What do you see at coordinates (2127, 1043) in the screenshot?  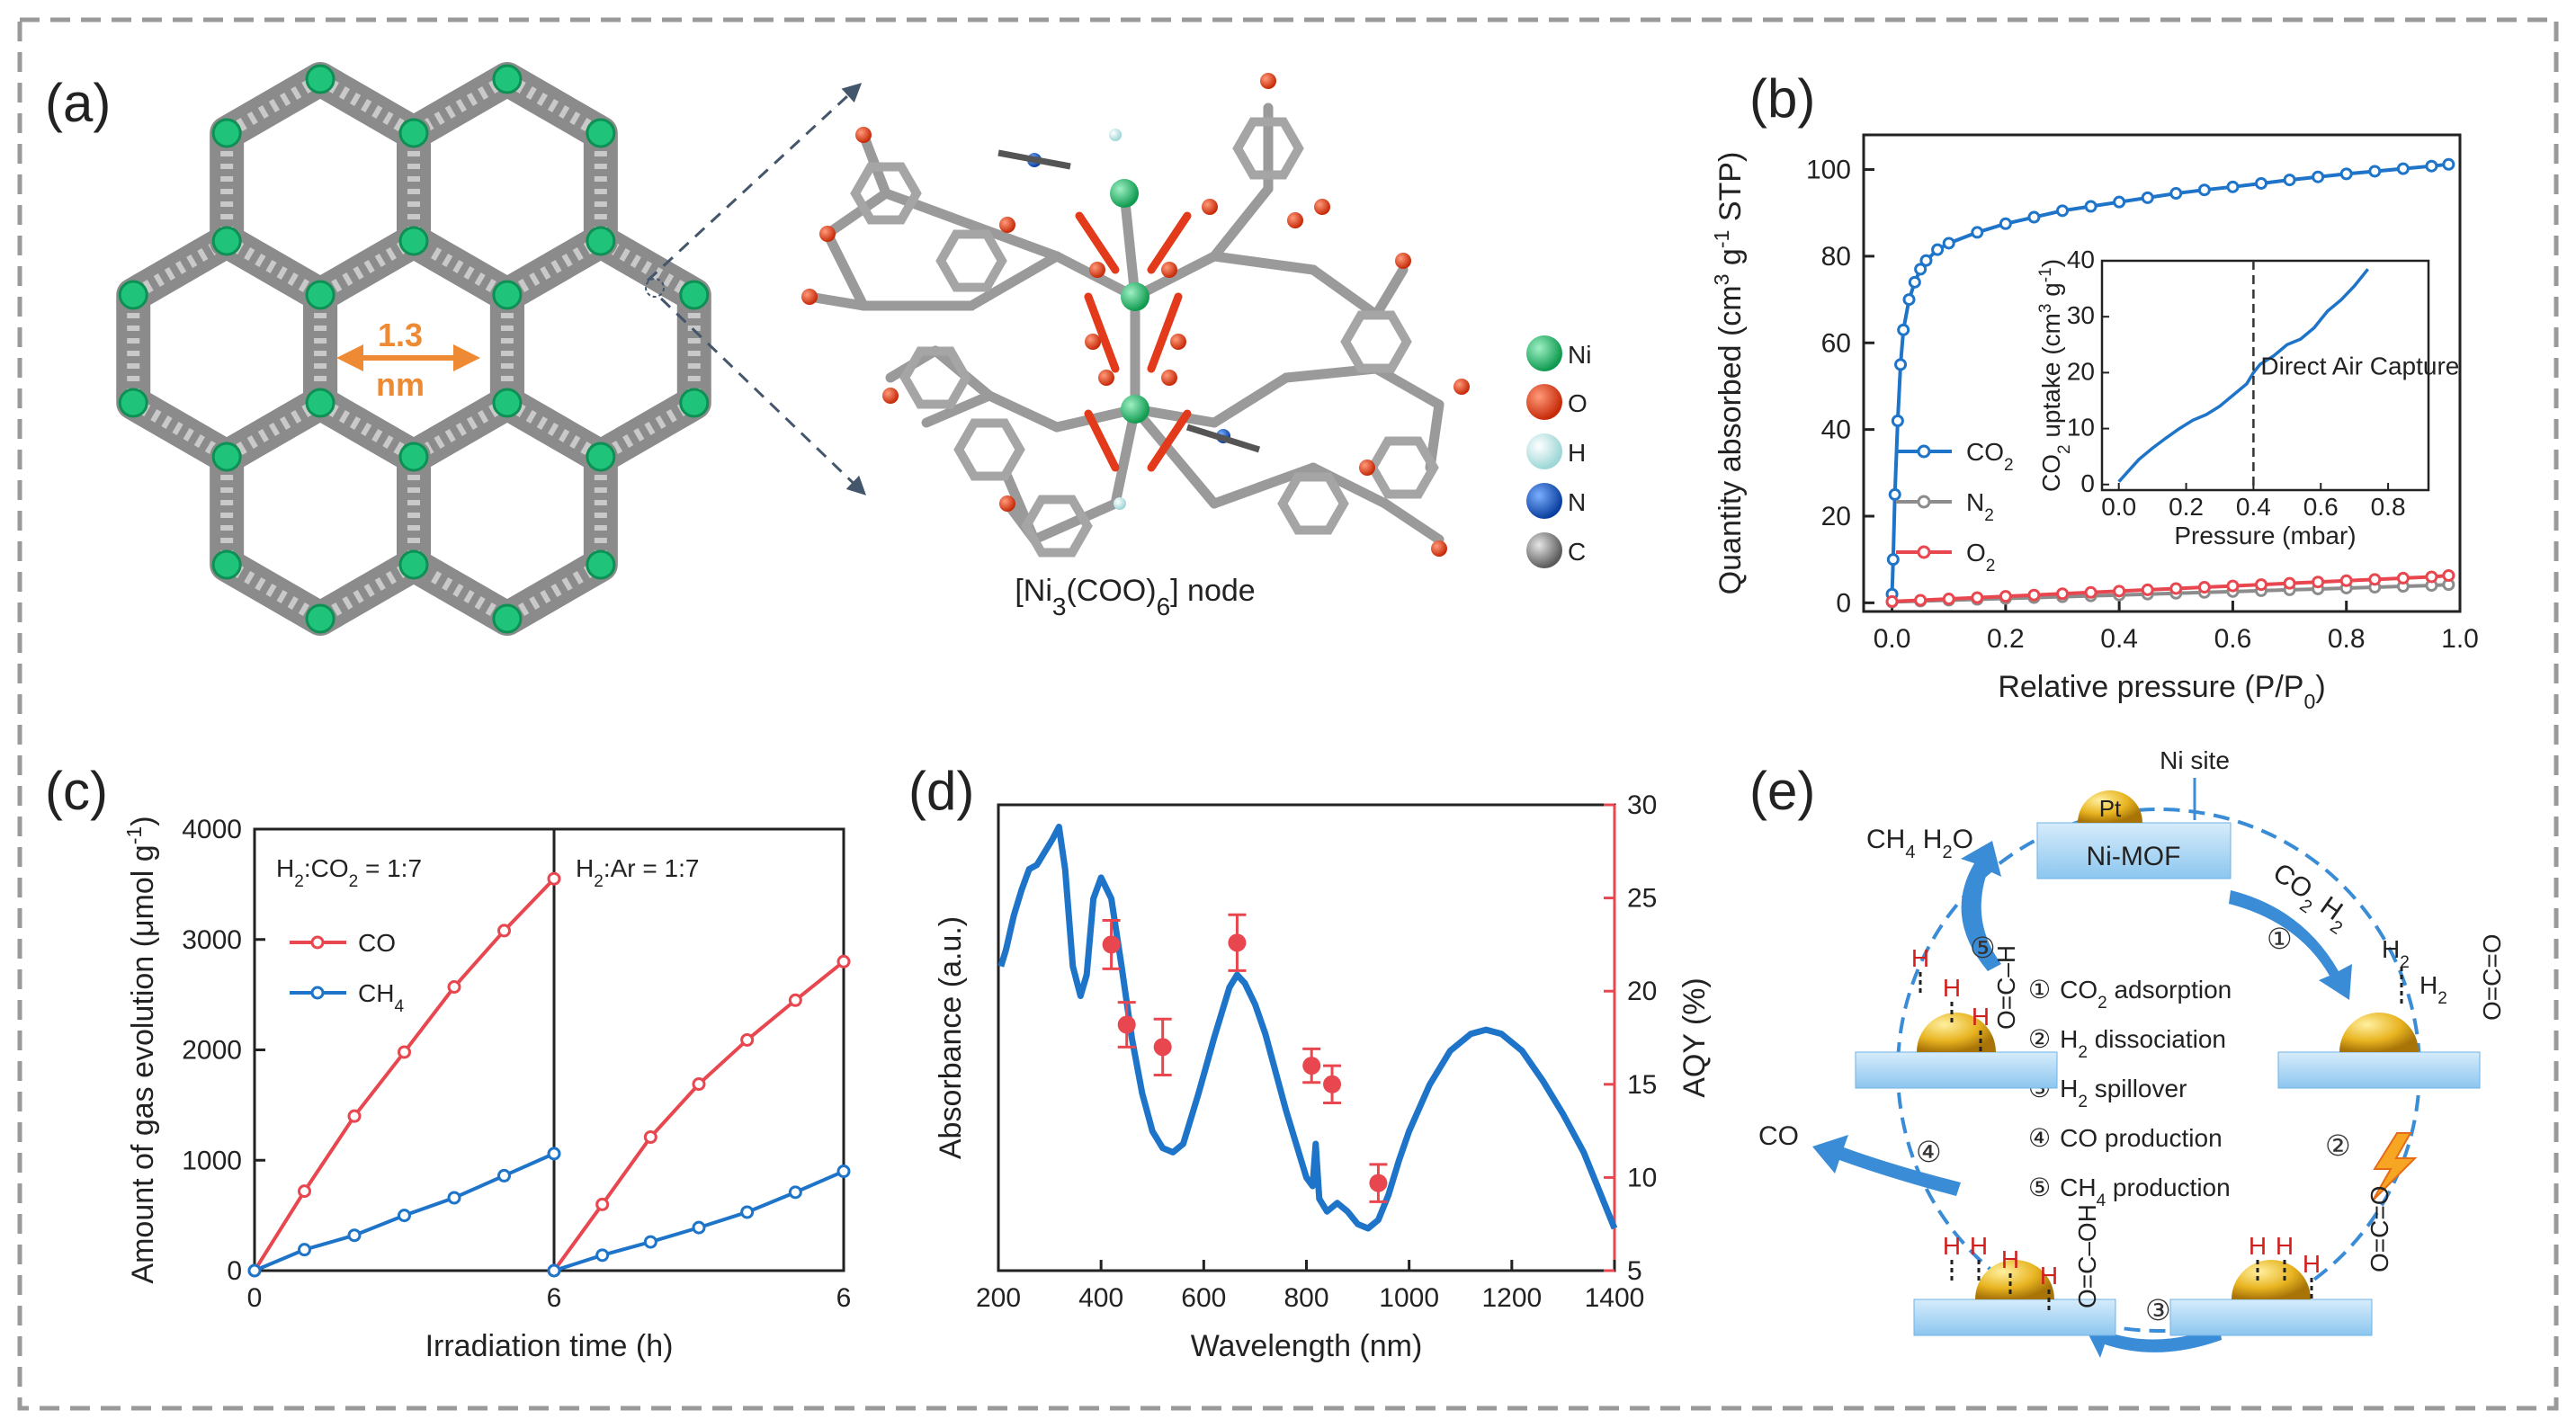 I see `step-2: ② H2 dissociation` at bounding box center [2127, 1043].